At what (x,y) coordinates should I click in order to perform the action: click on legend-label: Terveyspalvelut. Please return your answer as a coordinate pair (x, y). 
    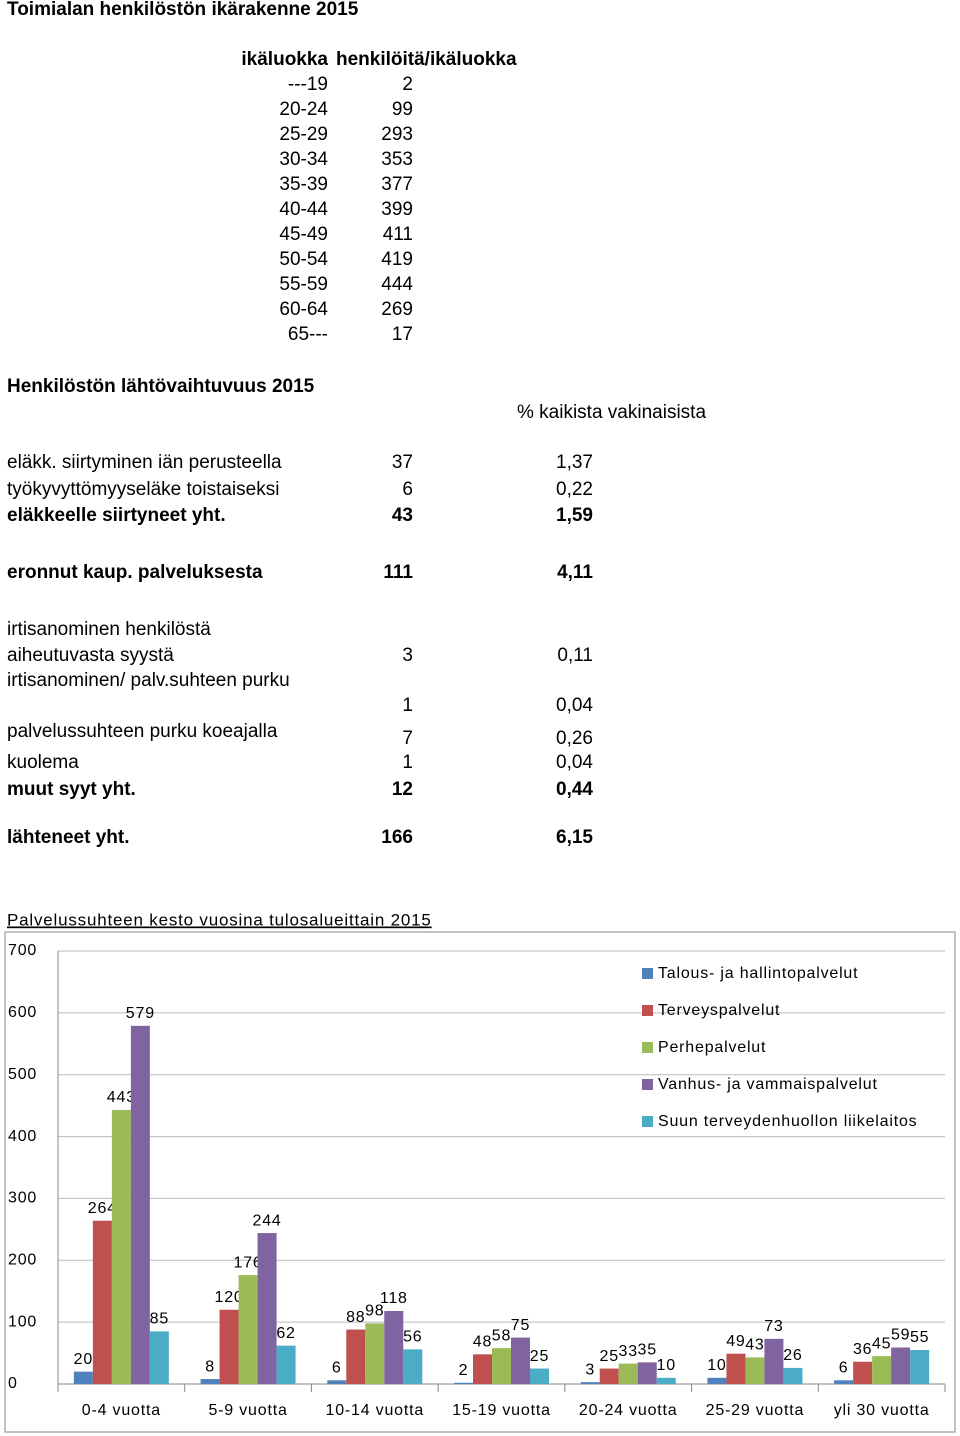
    Looking at the image, I should click on (719, 1010).